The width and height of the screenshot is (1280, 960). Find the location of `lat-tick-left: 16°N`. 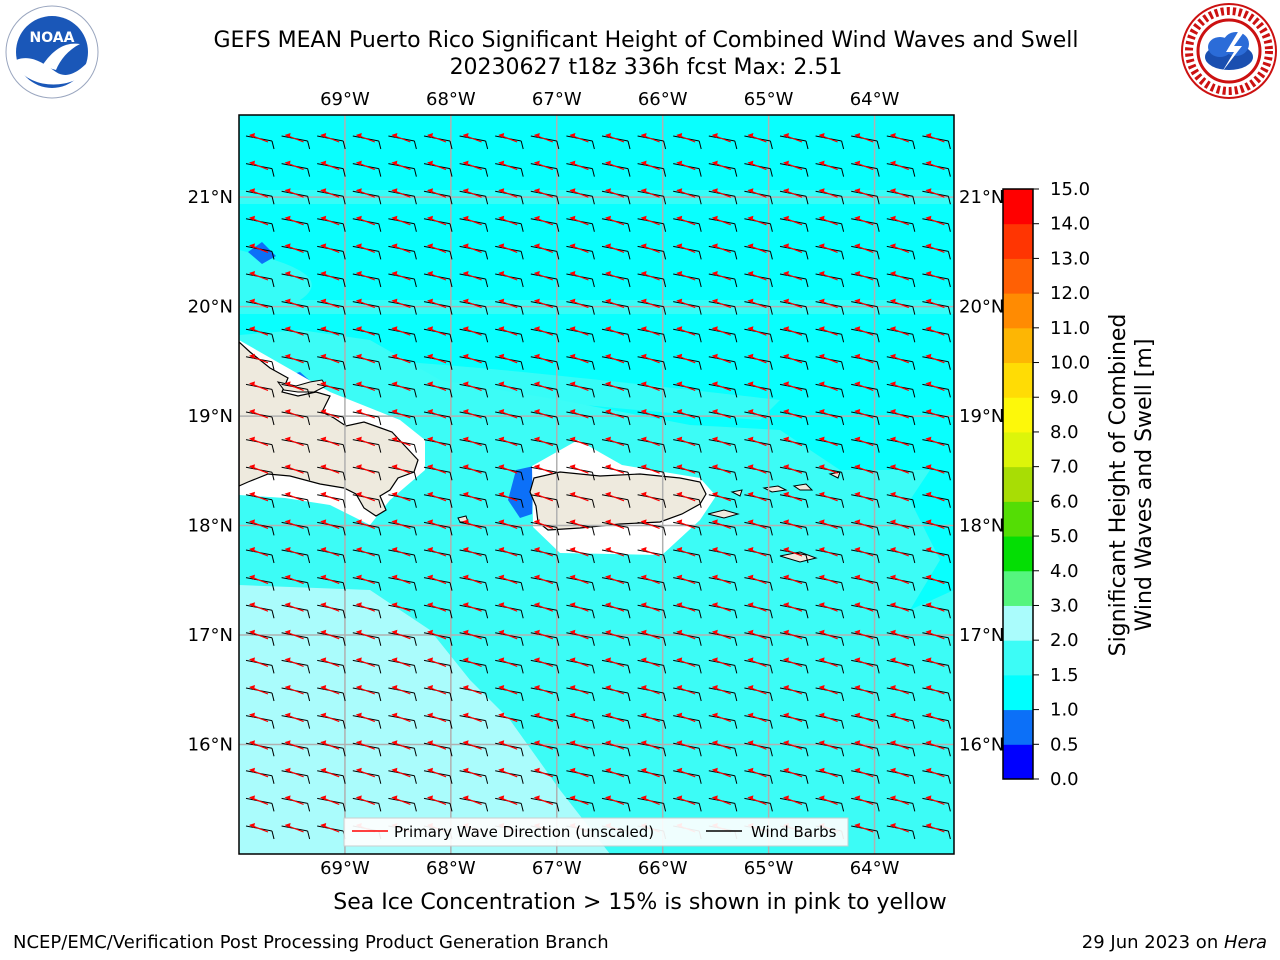

lat-tick-left: 16°N is located at coordinates (210, 745).